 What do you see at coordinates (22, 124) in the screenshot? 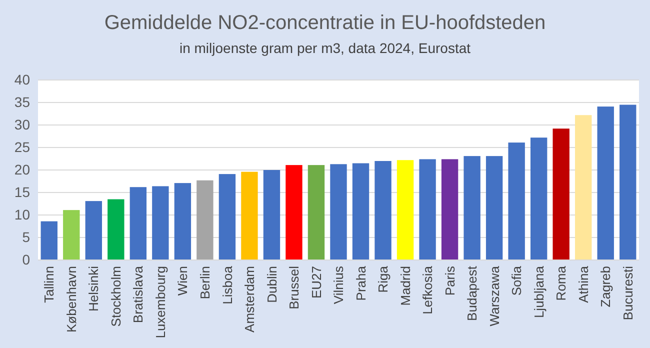
I see `y-tick-label: 30` at bounding box center [22, 124].